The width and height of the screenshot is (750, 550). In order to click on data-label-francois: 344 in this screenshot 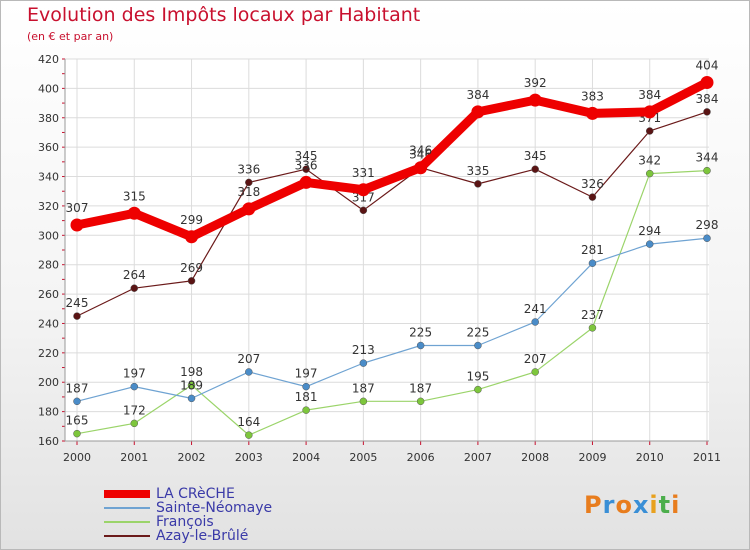, I will do `click(707, 158)`.